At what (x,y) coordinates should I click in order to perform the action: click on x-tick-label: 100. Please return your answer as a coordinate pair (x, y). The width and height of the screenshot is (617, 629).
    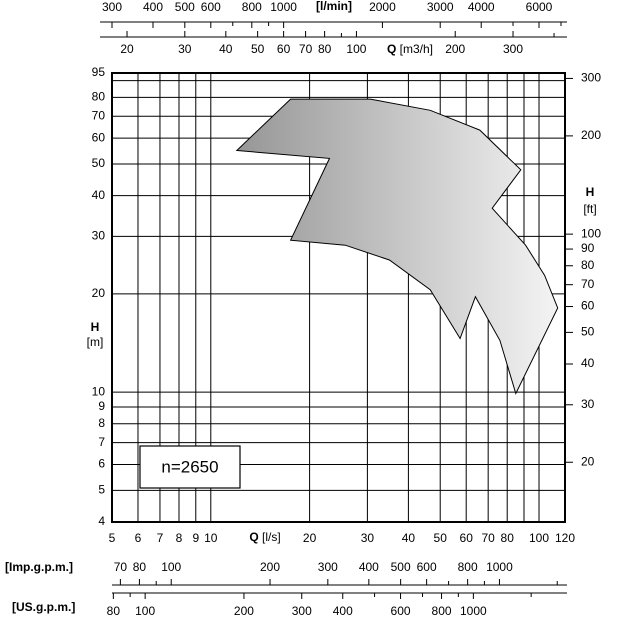
    Looking at the image, I should click on (539, 538).